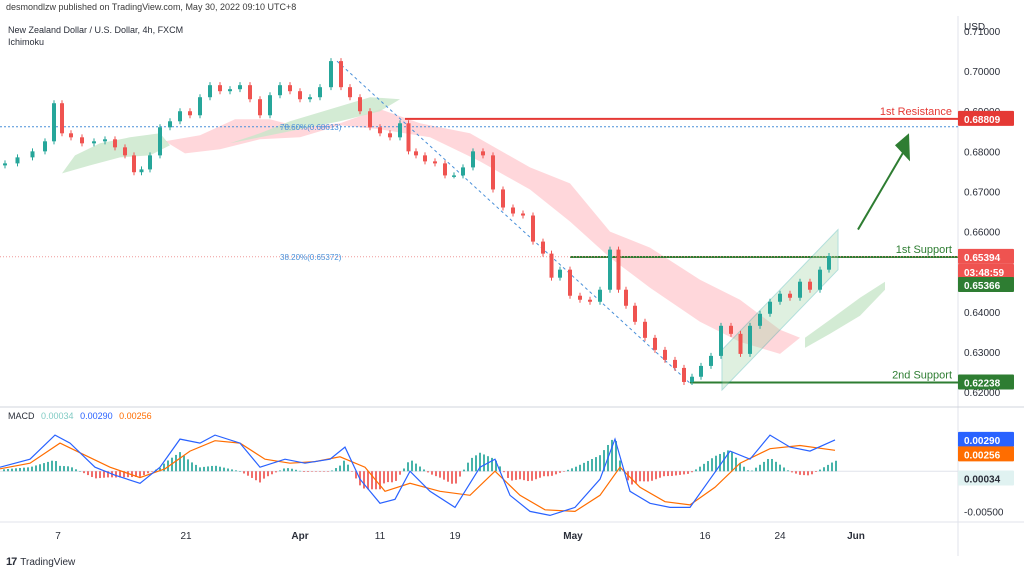 This screenshot has height=574, width=1024. Describe the element at coordinates (984, 512) in the screenshot. I see `macd-tick: -0.00500` at that location.